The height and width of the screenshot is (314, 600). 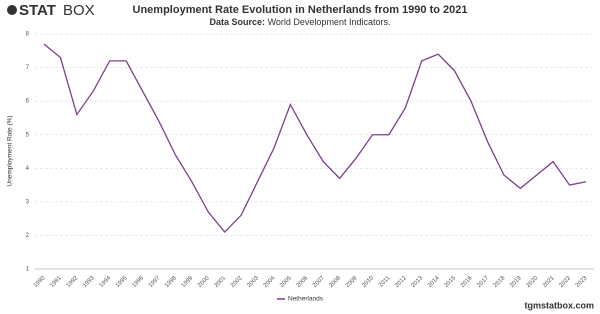 I want to click on y-tick-label: 6, so click(x=28, y=102).